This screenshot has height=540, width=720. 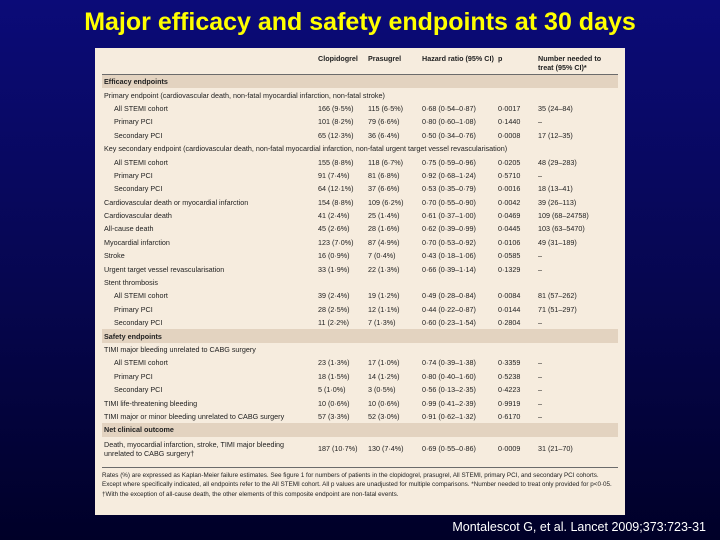 What do you see at coordinates (509, 108) in the screenshot?
I see `p-value: 0·0017` at bounding box center [509, 108].